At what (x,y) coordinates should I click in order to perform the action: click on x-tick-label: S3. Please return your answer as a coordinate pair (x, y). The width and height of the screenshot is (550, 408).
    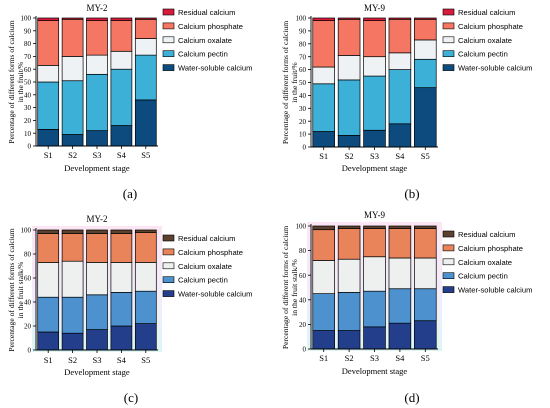
    Looking at the image, I should click on (97, 155).